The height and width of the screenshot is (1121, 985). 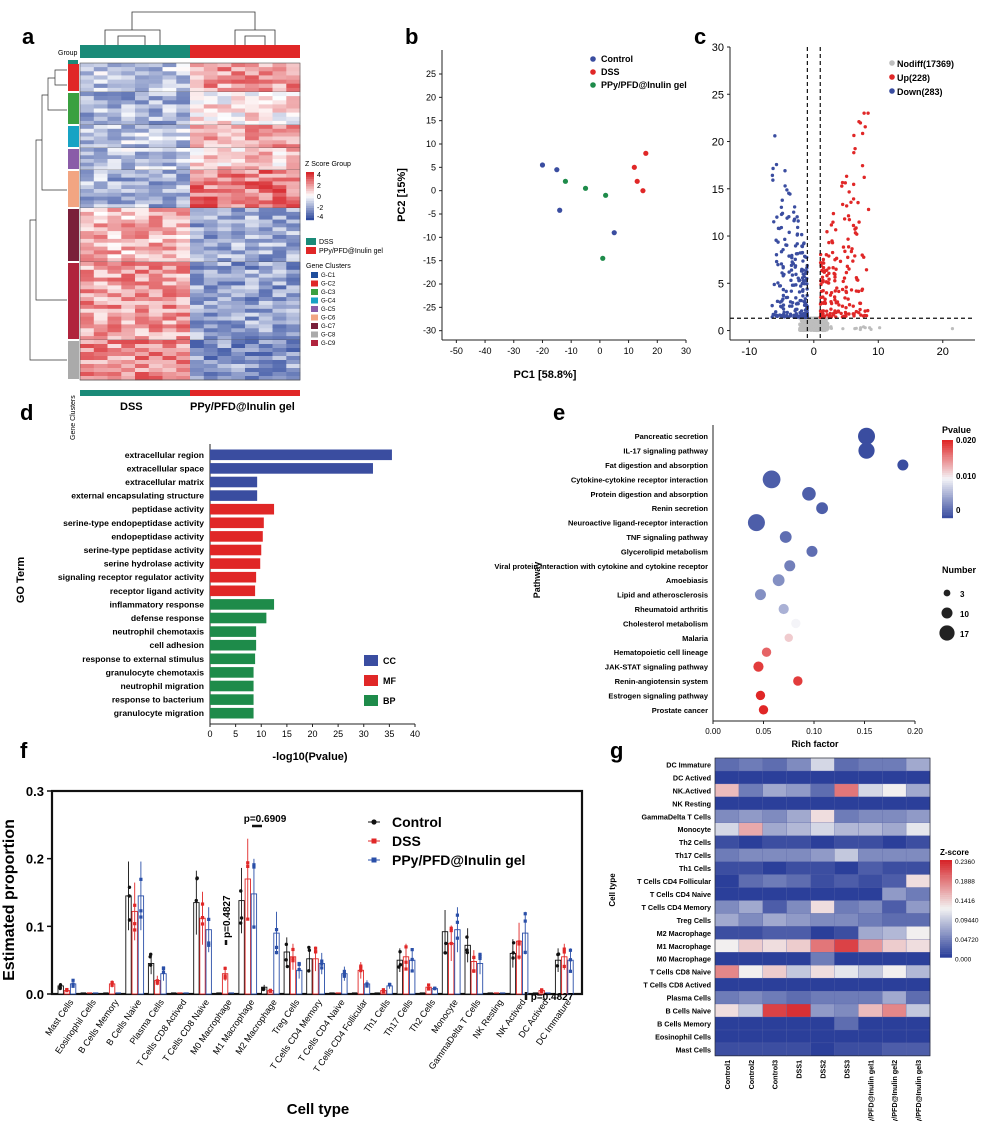 What do you see at coordinates (431, 121) in the screenshot?
I see `b-ytick-label: 15` at bounding box center [431, 121].